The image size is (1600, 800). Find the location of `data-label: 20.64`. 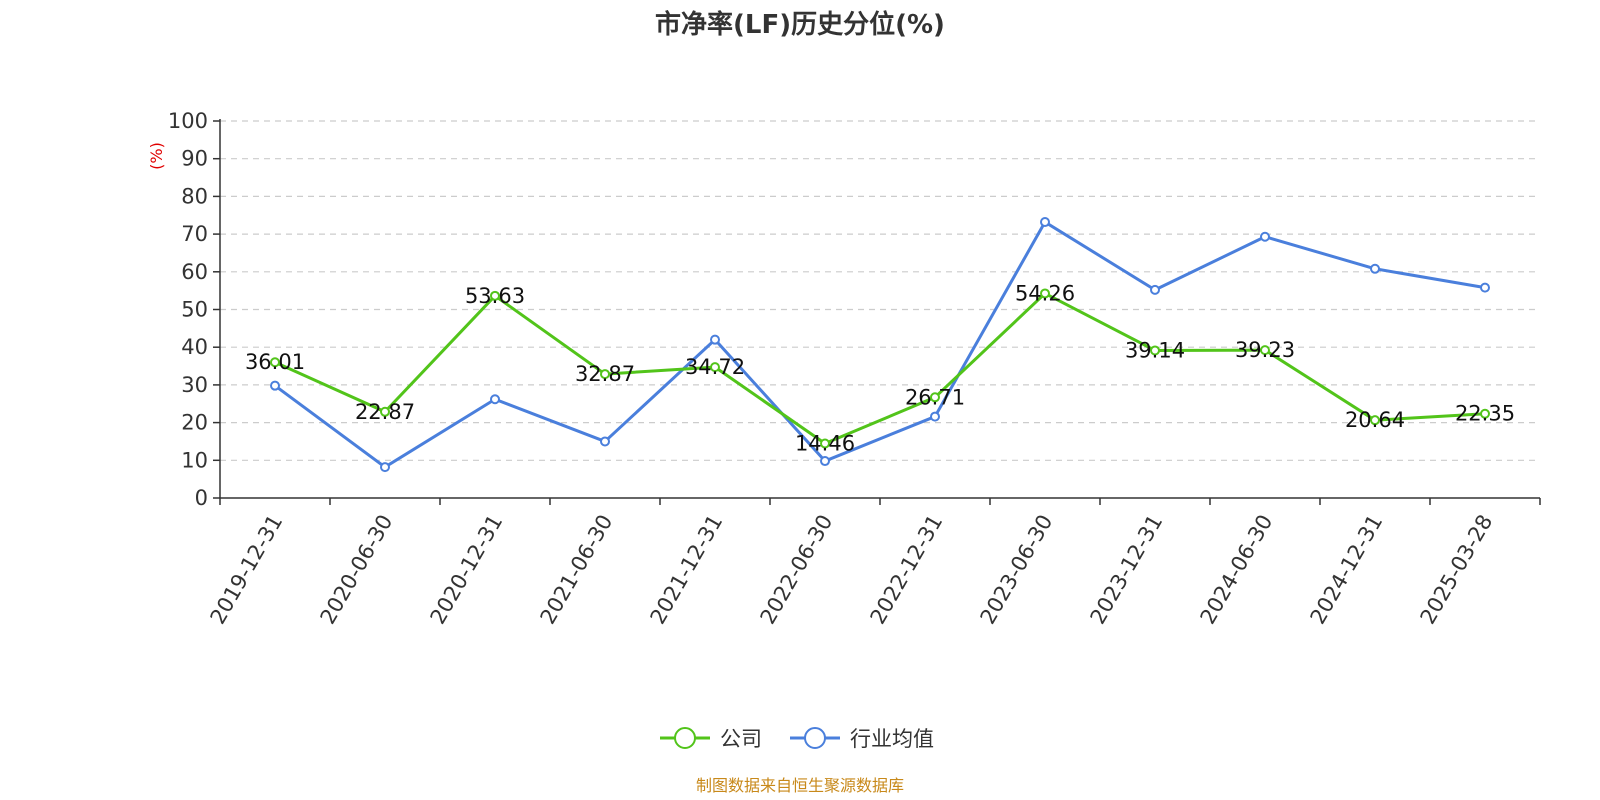

data-label: 20.64 is located at coordinates (1375, 420).